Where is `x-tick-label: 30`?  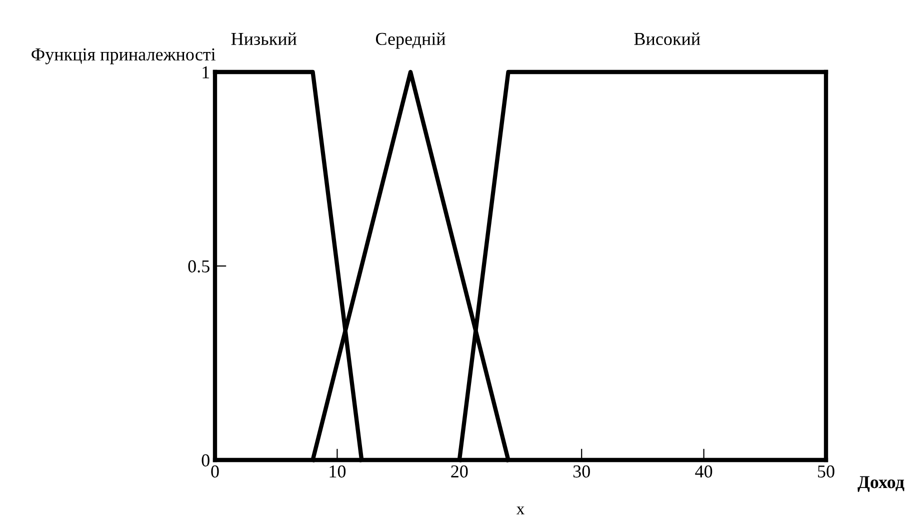
x-tick-label: 30 is located at coordinates (581, 471).